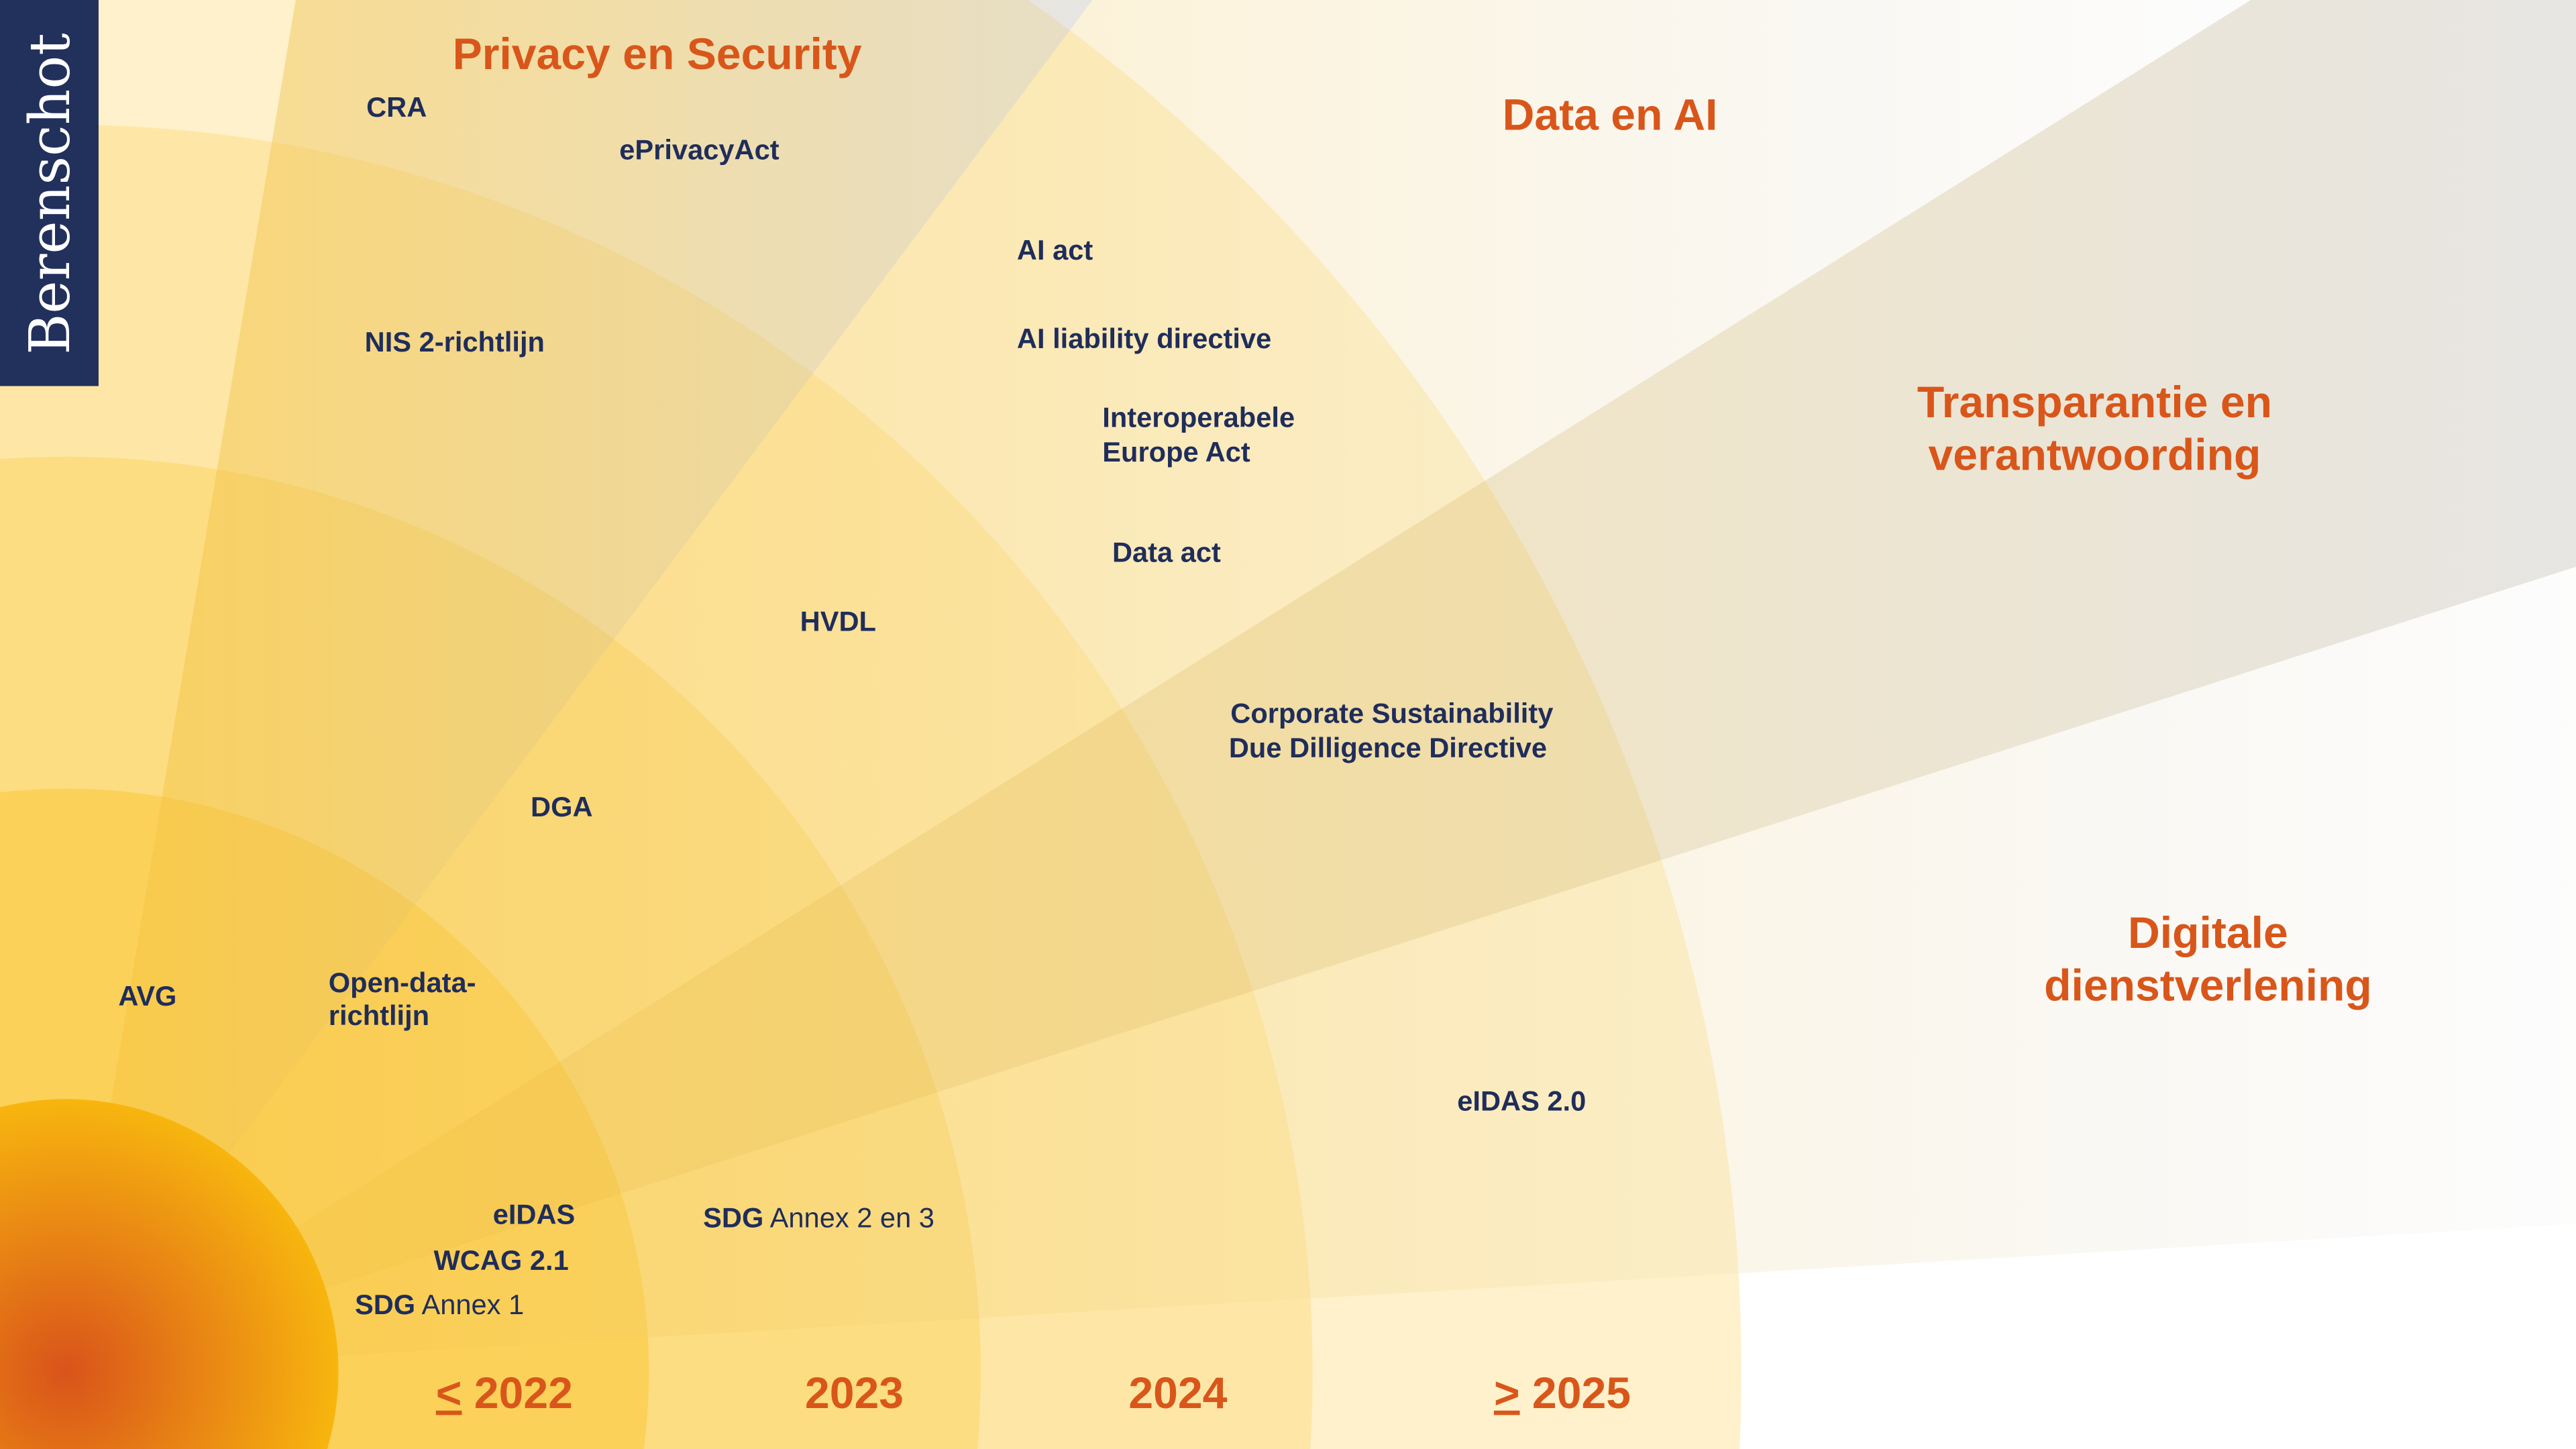  What do you see at coordinates (504, 1393) in the screenshot?
I see `year-2022: < 2022` at bounding box center [504, 1393].